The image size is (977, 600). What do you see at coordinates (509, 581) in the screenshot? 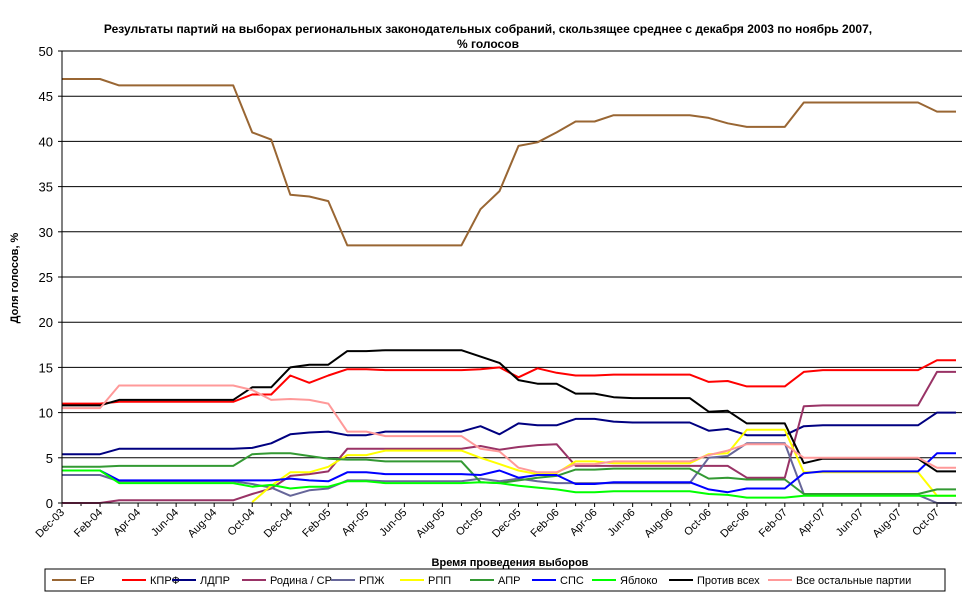
I see `legend-label-6: АПР` at bounding box center [509, 581].